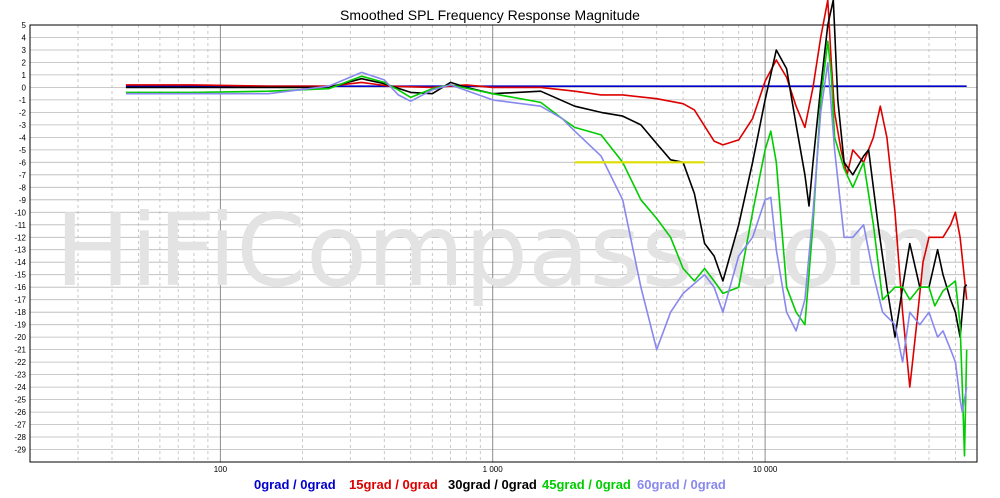 This screenshot has height=498, width=1000. I want to click on y-tick-label: 3, so click(24, 50).